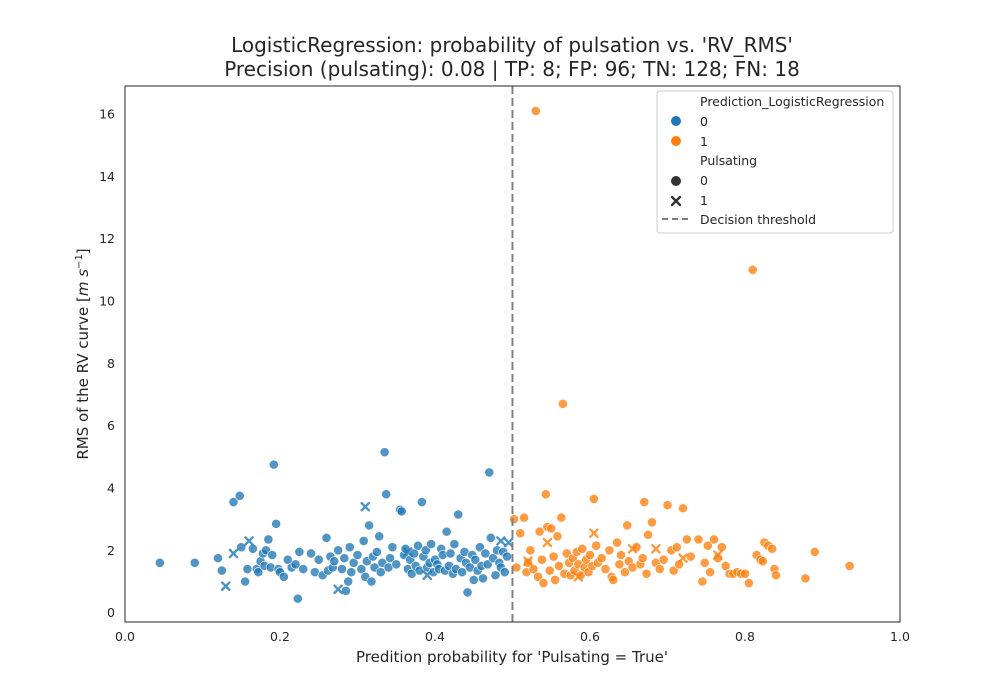 This screenshot has width=1000, height=700. Describe the element at coordinates (676, 181) in the screenshot. I see `legend-style-0-marker` at that location.